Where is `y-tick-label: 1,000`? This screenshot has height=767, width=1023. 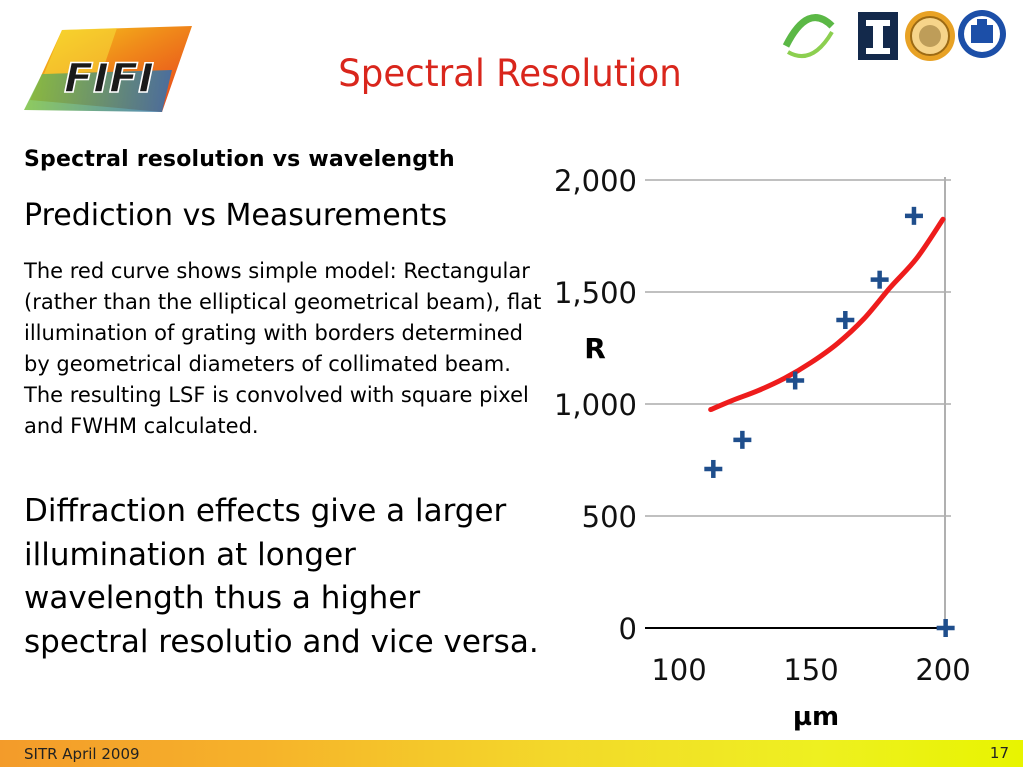 y-tick-label: 1,000 is located at coordinates (595, 405).